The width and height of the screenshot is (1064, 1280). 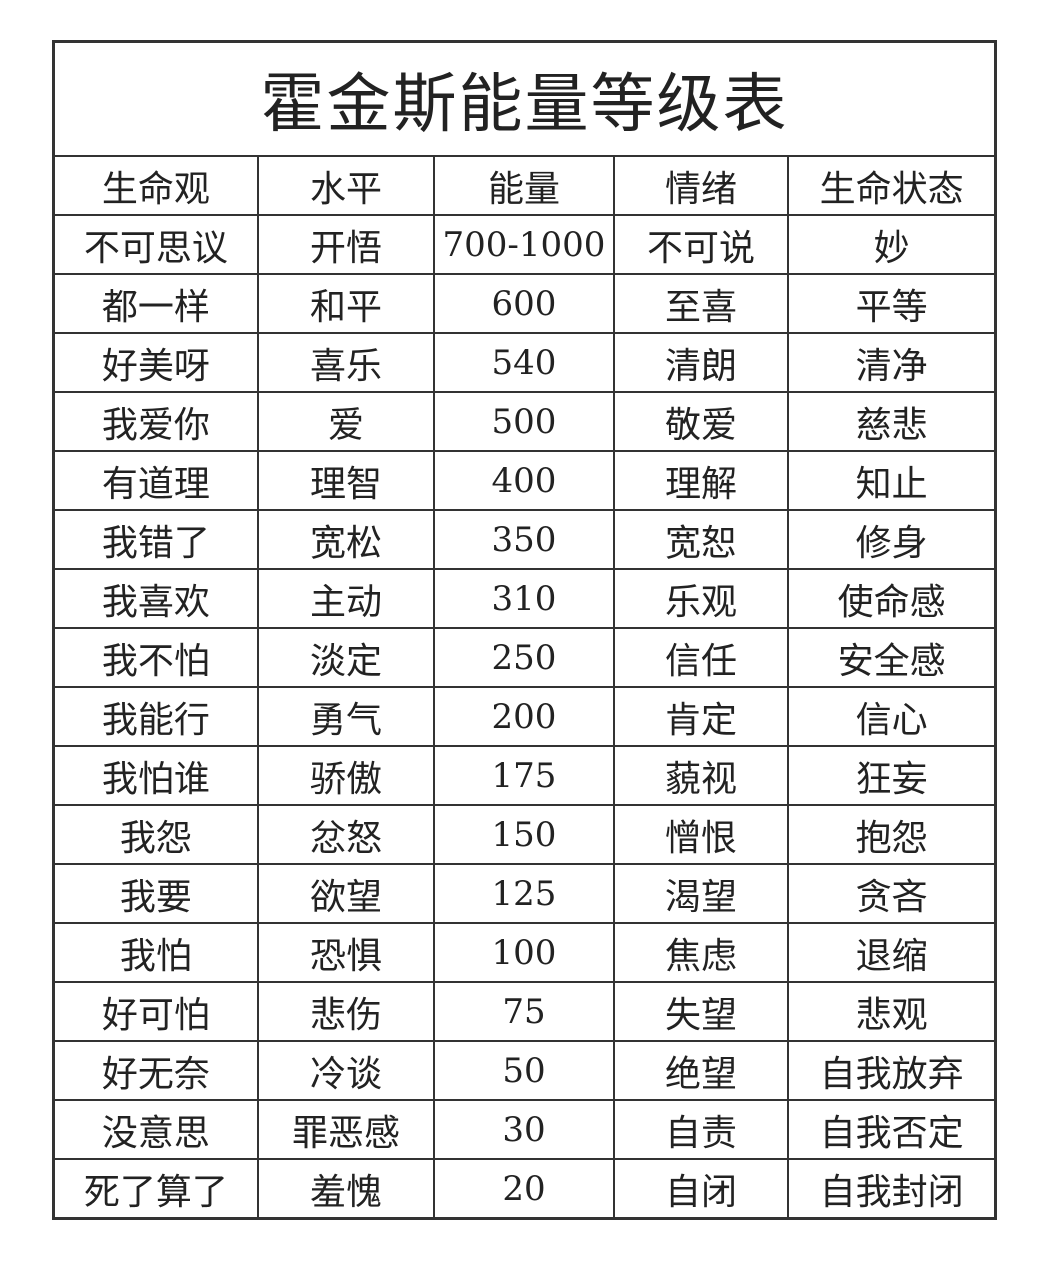 What do you see at coordinates (155, 1070) in the screenshot?
I see `cell-life-view: 好无奈` at bounding box center [155, 1070].